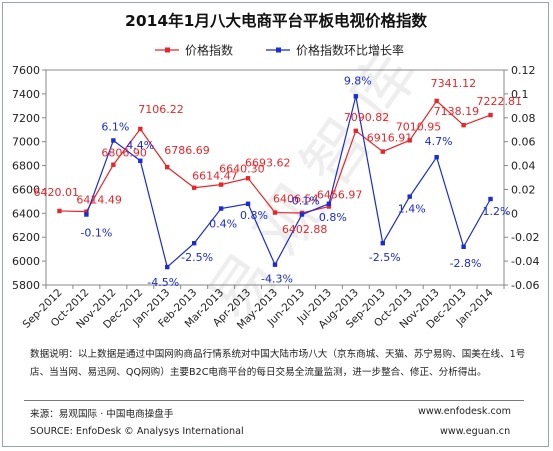 The image size is (553, 451). Describe the element at coordinates (26, 189) in the screenshot. I see `left-tick-label: 6600` at that location.